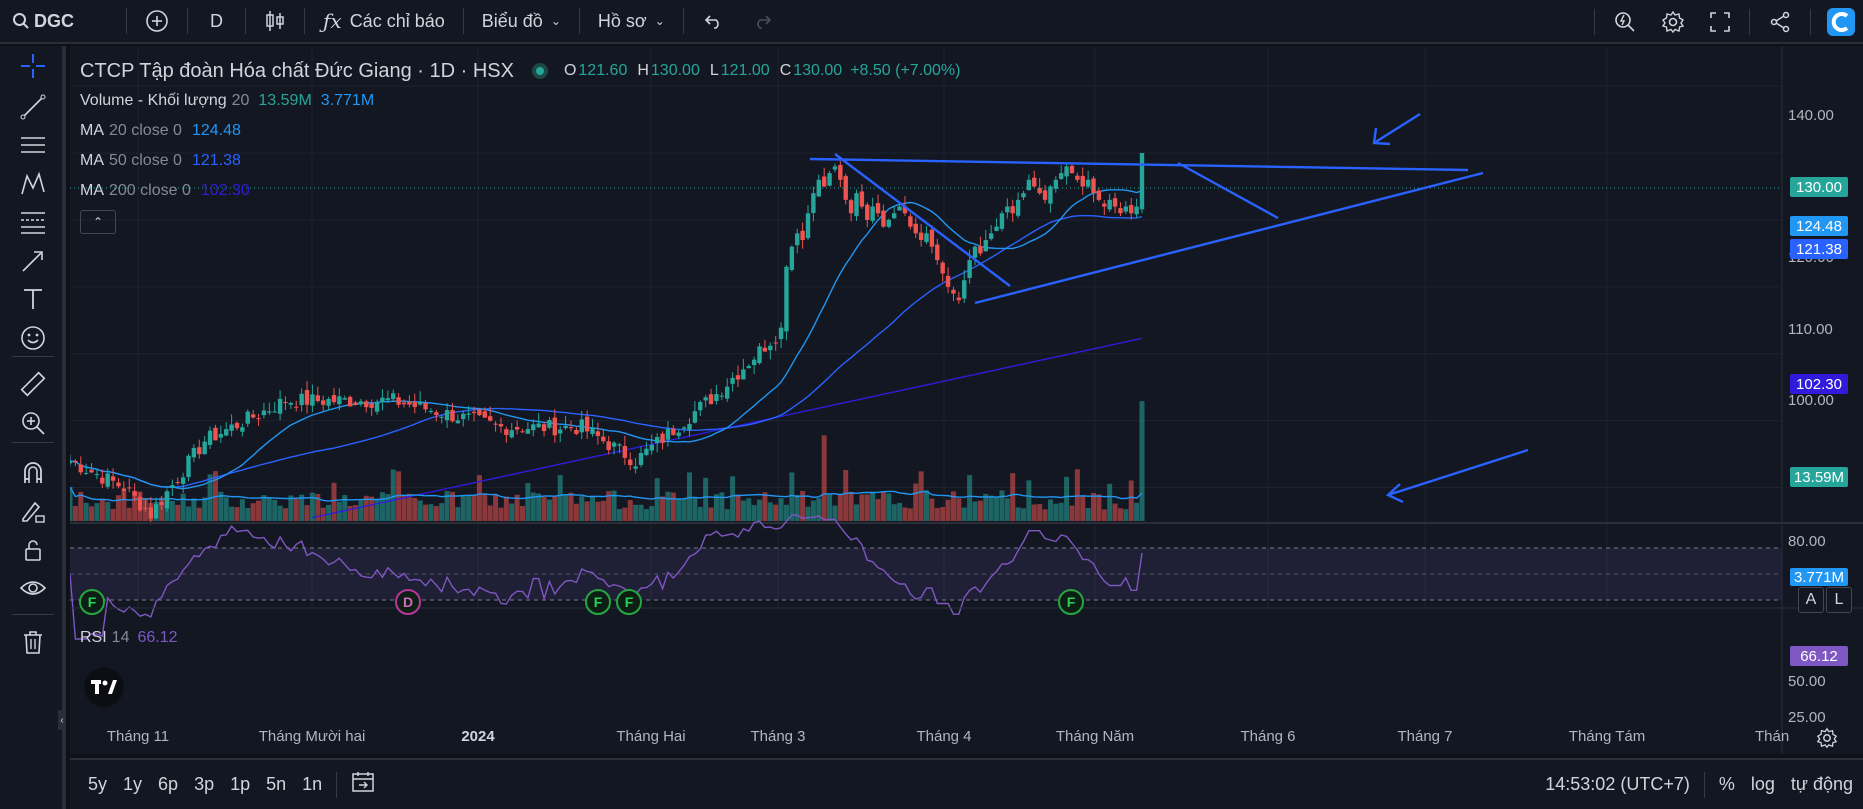  I want to click on crosshair-tool, so click(33, 66).